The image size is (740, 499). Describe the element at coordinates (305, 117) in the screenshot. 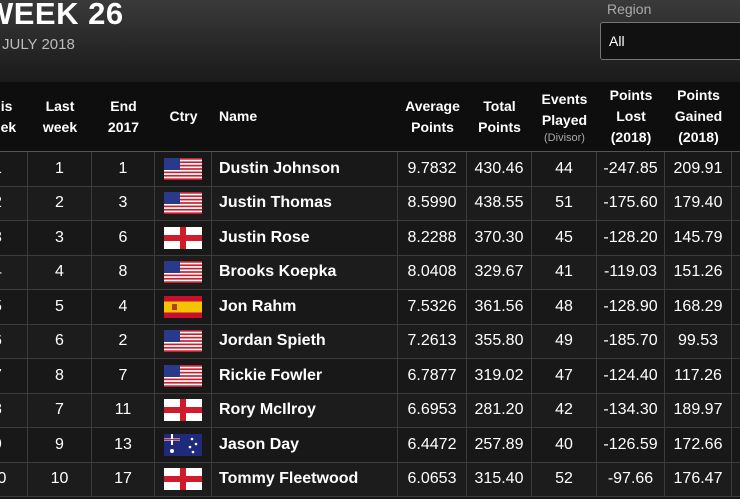

I see `header-cell: Name` at that location.